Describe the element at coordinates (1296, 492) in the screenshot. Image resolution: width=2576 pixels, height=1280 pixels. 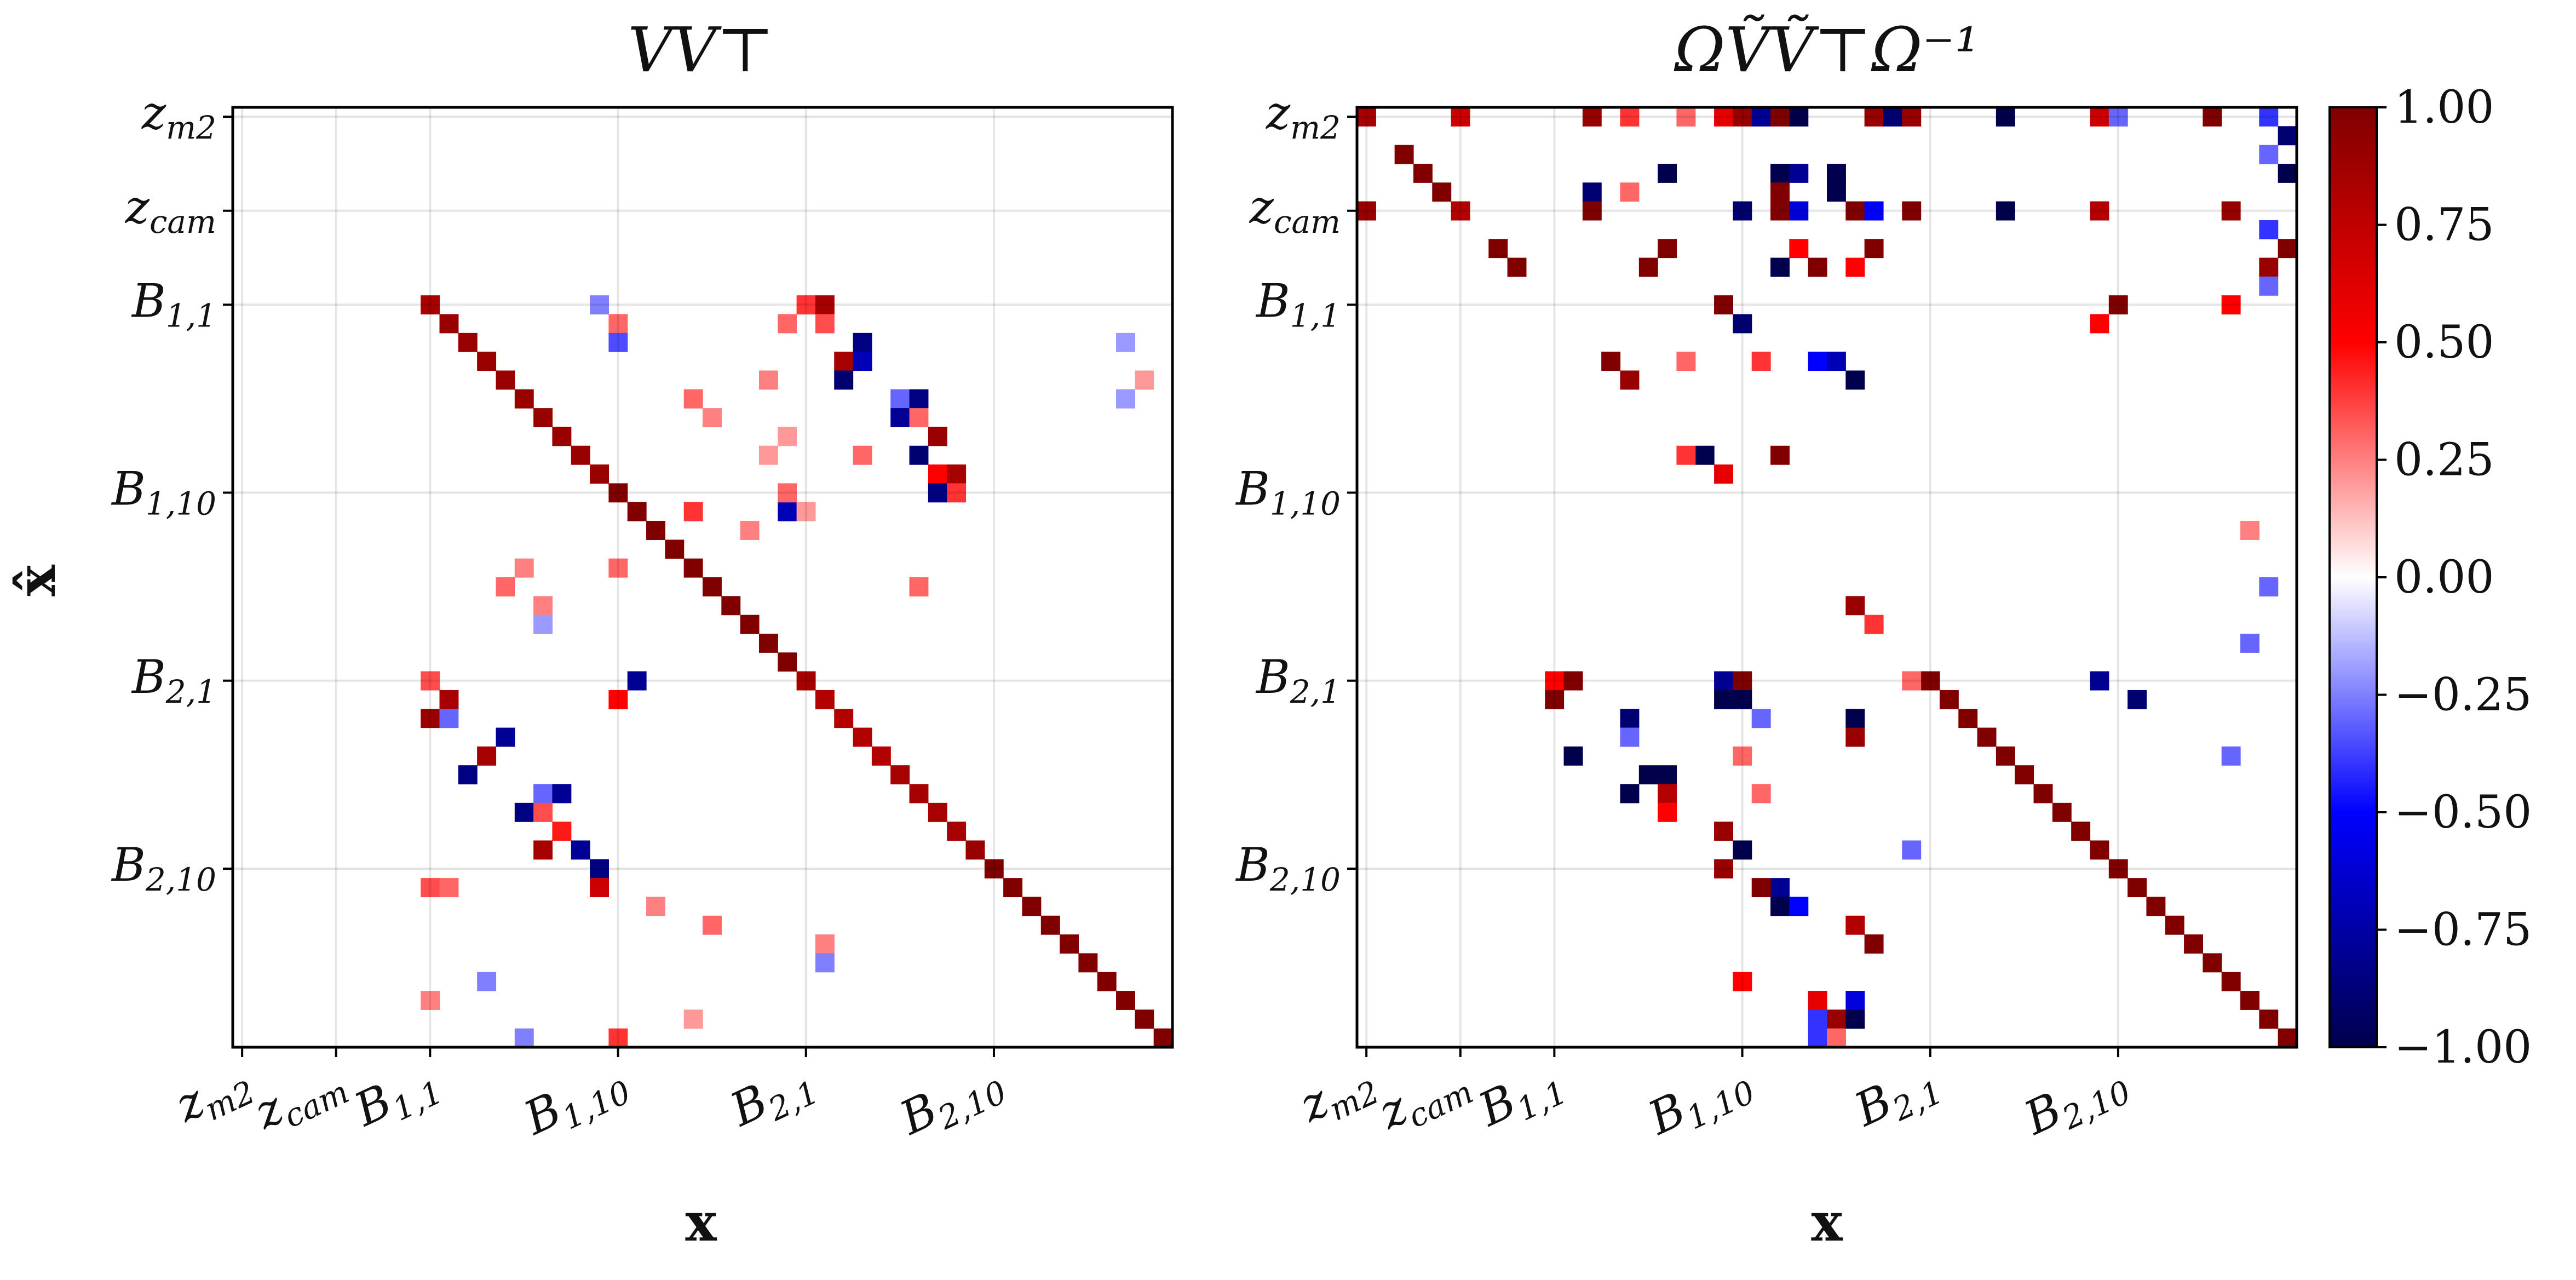
I see `right-y-ticks: zm2 zcam B1,1 B1,10 B2,1 B2,10` at that location.